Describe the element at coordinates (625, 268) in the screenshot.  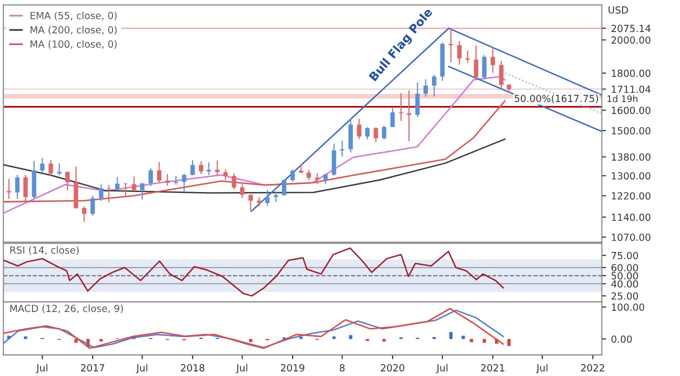
I see `y-tick-label: 60.00` at that location.